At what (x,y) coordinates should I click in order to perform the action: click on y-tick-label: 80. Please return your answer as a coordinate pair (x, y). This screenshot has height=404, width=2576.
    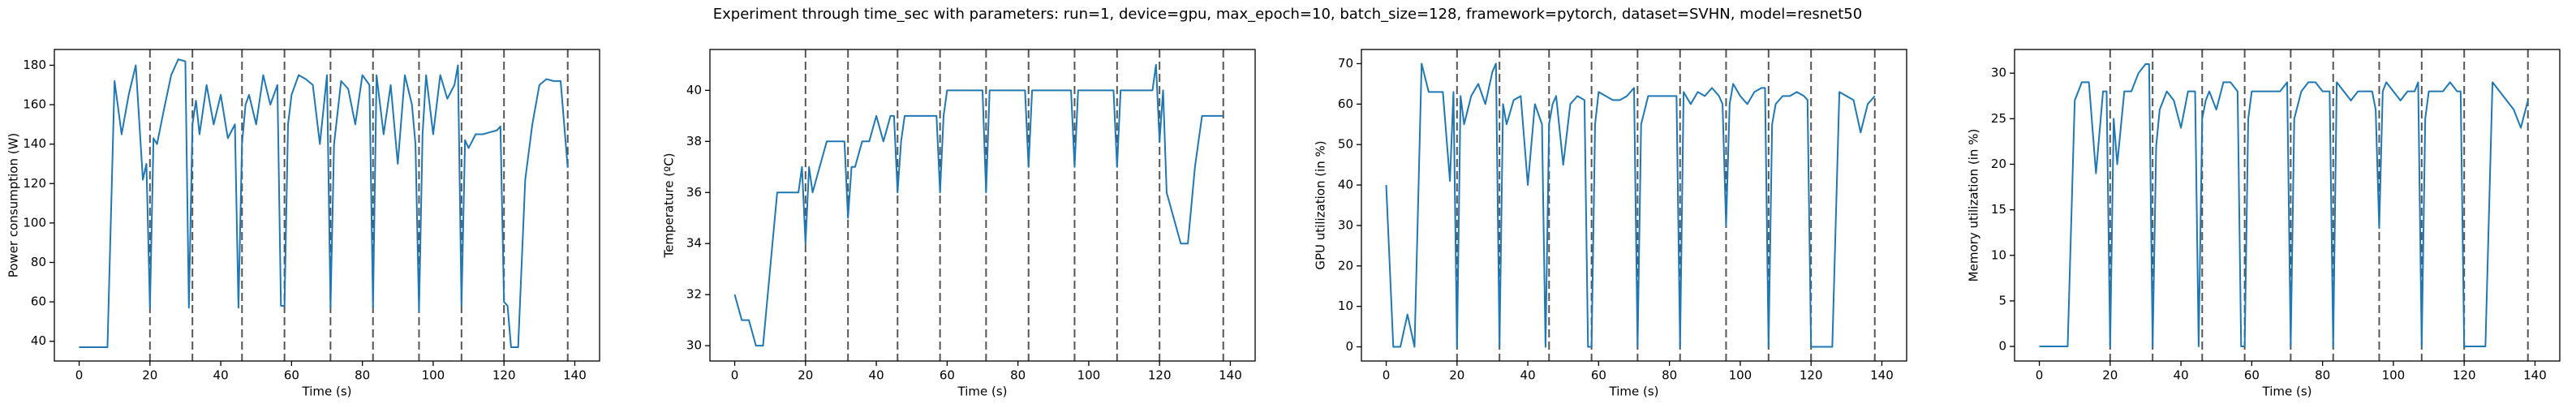
    Looking at the image, I should click on (38, 262).